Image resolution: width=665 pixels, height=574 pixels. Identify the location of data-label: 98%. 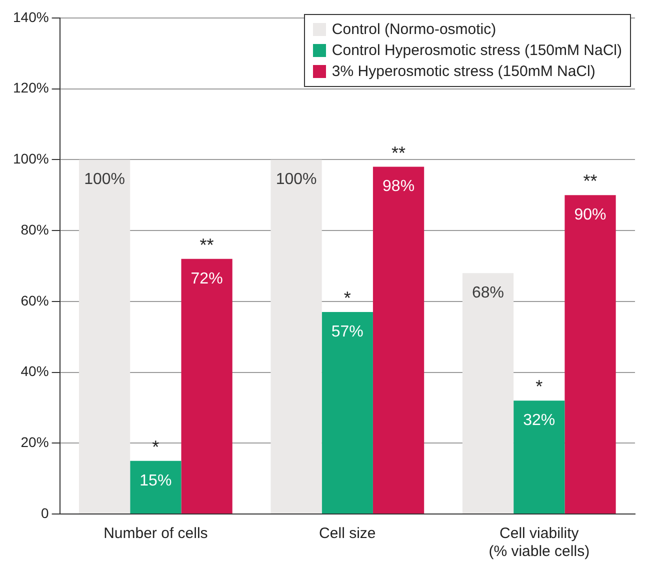
(398, 187).